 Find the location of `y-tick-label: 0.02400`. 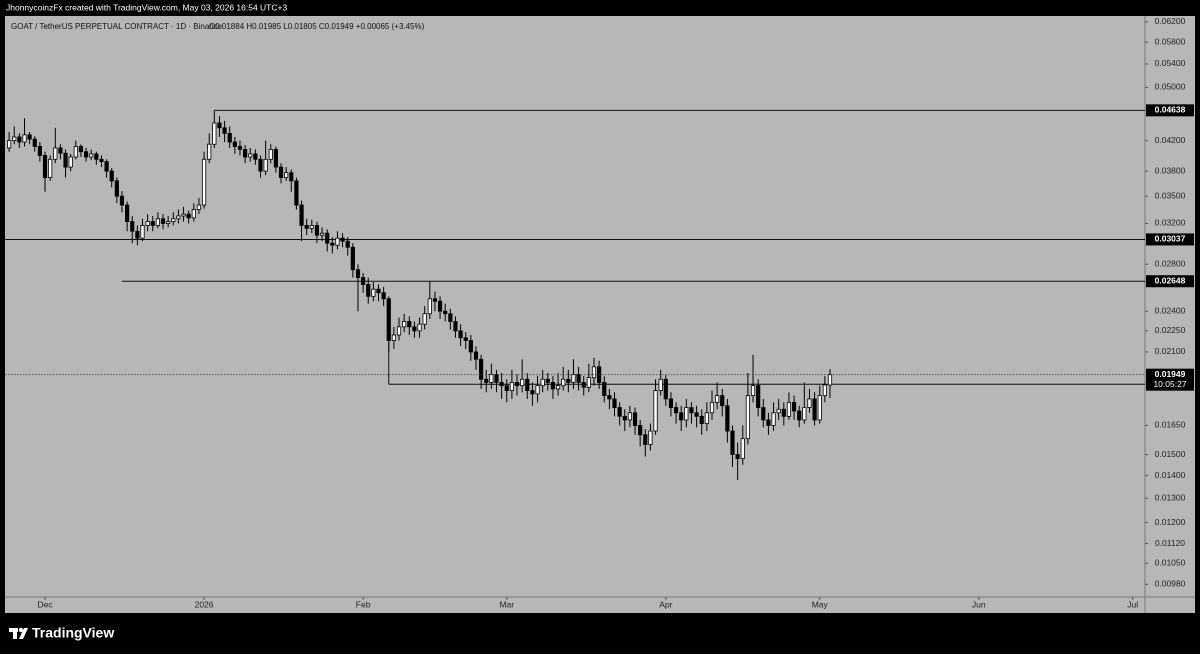

y-tick-label: 0.02400 is located at coordinates (1170, 310).